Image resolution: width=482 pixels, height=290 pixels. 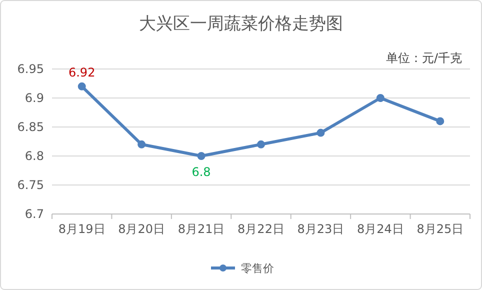 I want to click on y-tick-label: 6.95, so click(x=30, y=69).